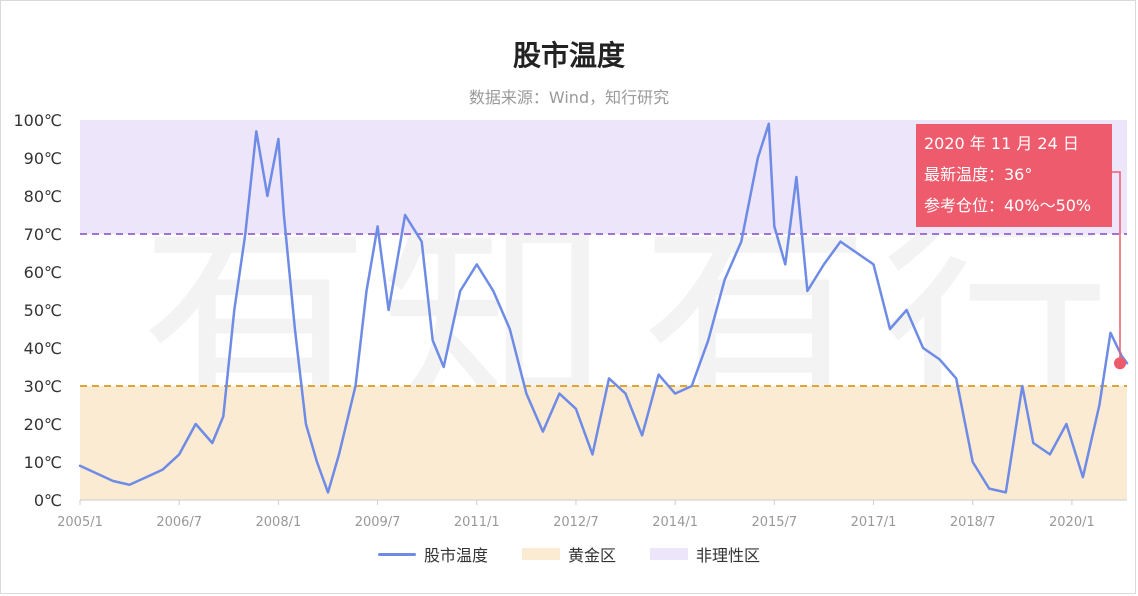 The image size is (1138, 596). I want to click on y-tick-label: 50℃, so click(43, 310).